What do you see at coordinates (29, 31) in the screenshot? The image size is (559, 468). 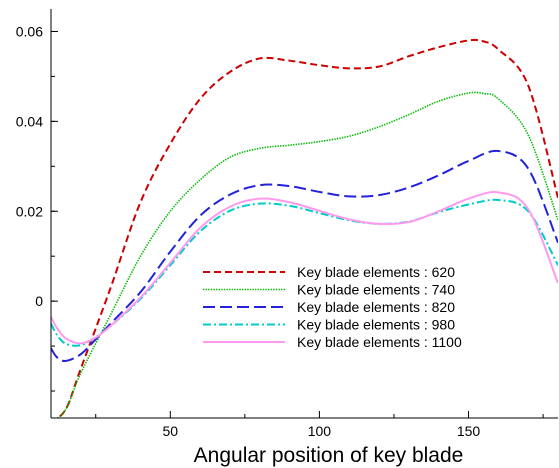 I see `y-tick-label: 0.06` at bounding box center [29, 31].